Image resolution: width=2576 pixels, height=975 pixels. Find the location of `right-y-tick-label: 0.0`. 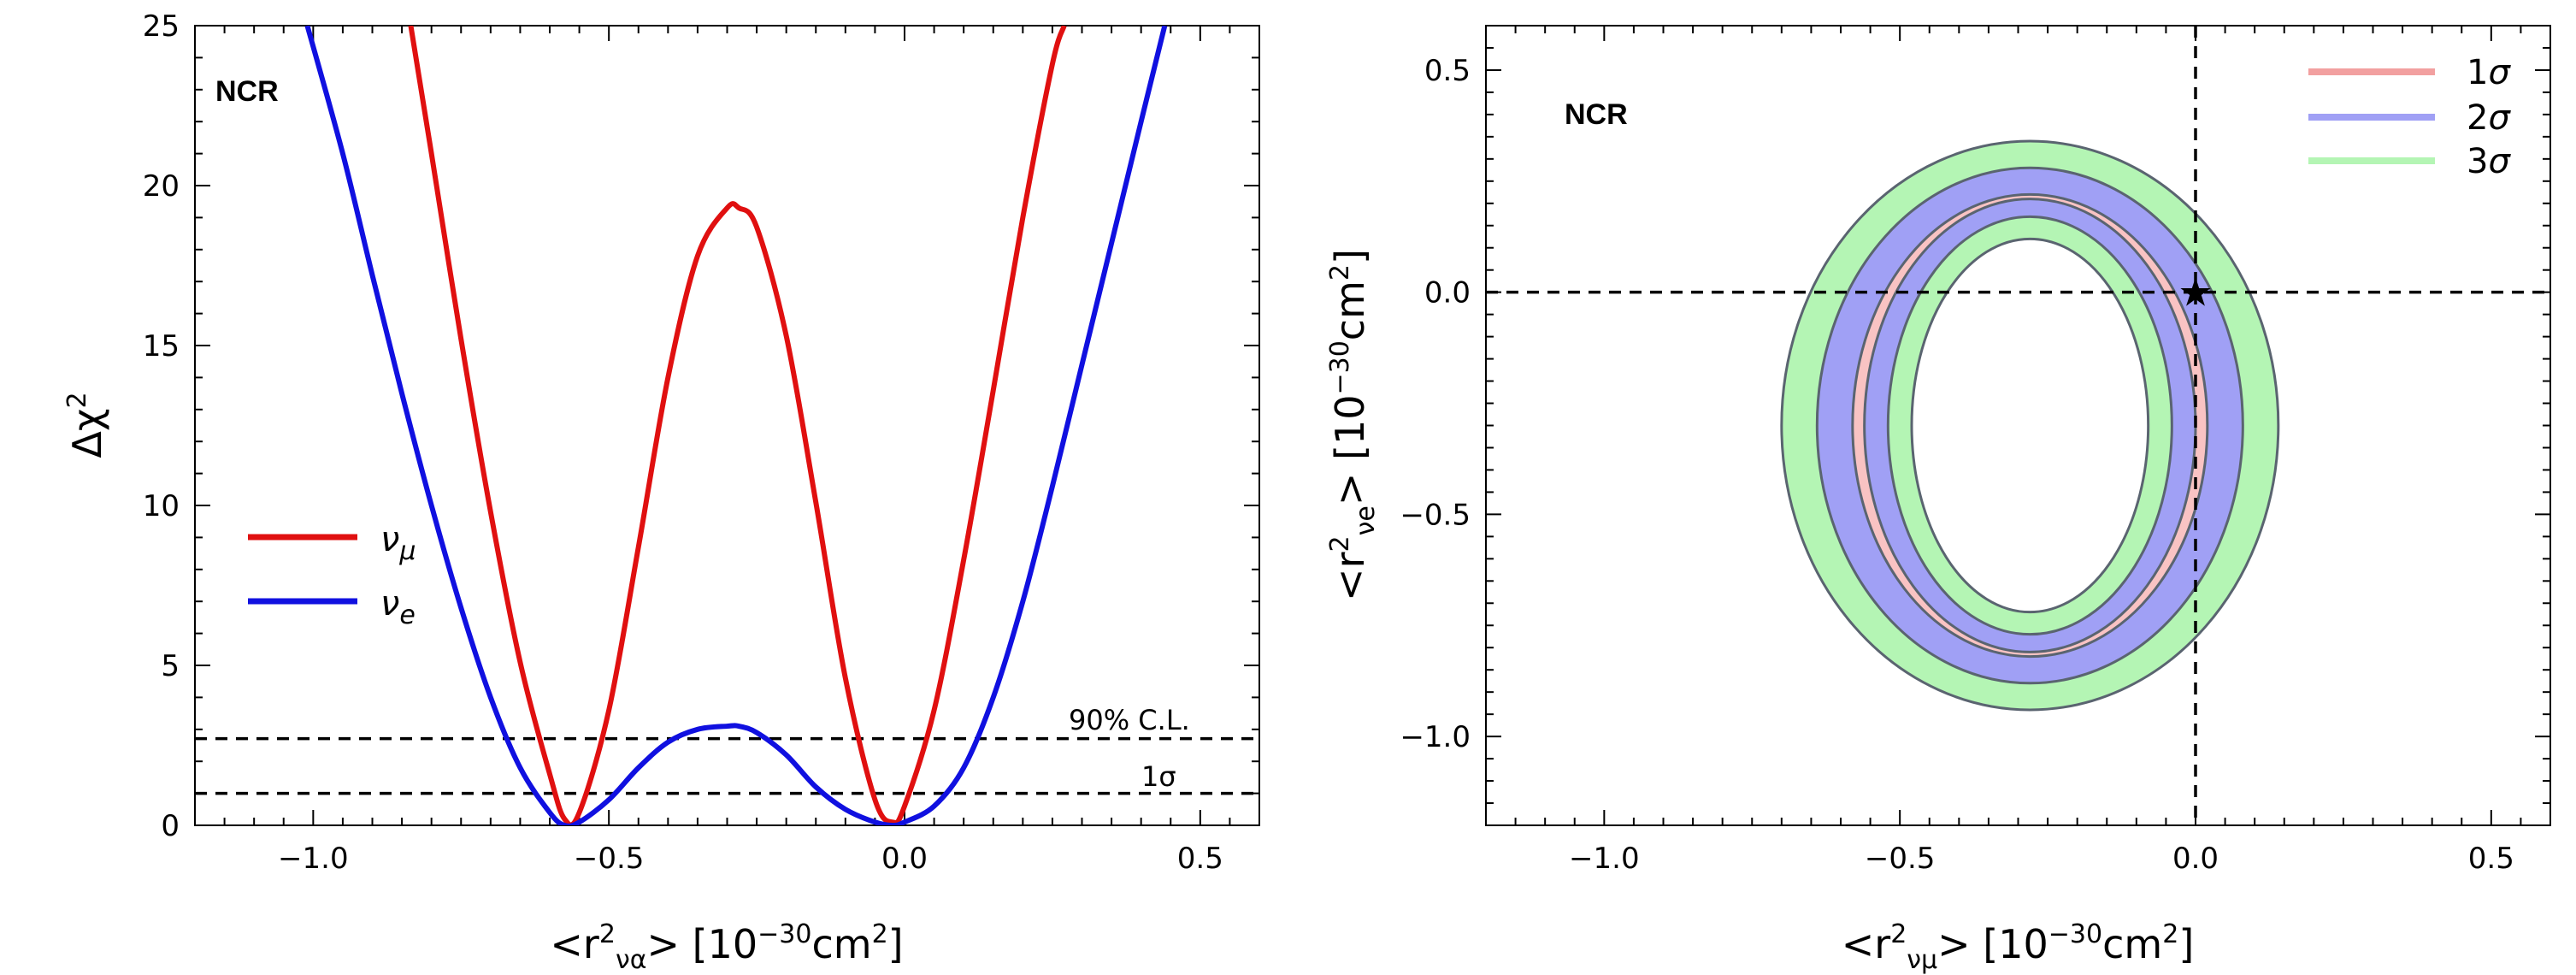

right-y-tick-label: 0.0 is located at coordinates (1447, 293).